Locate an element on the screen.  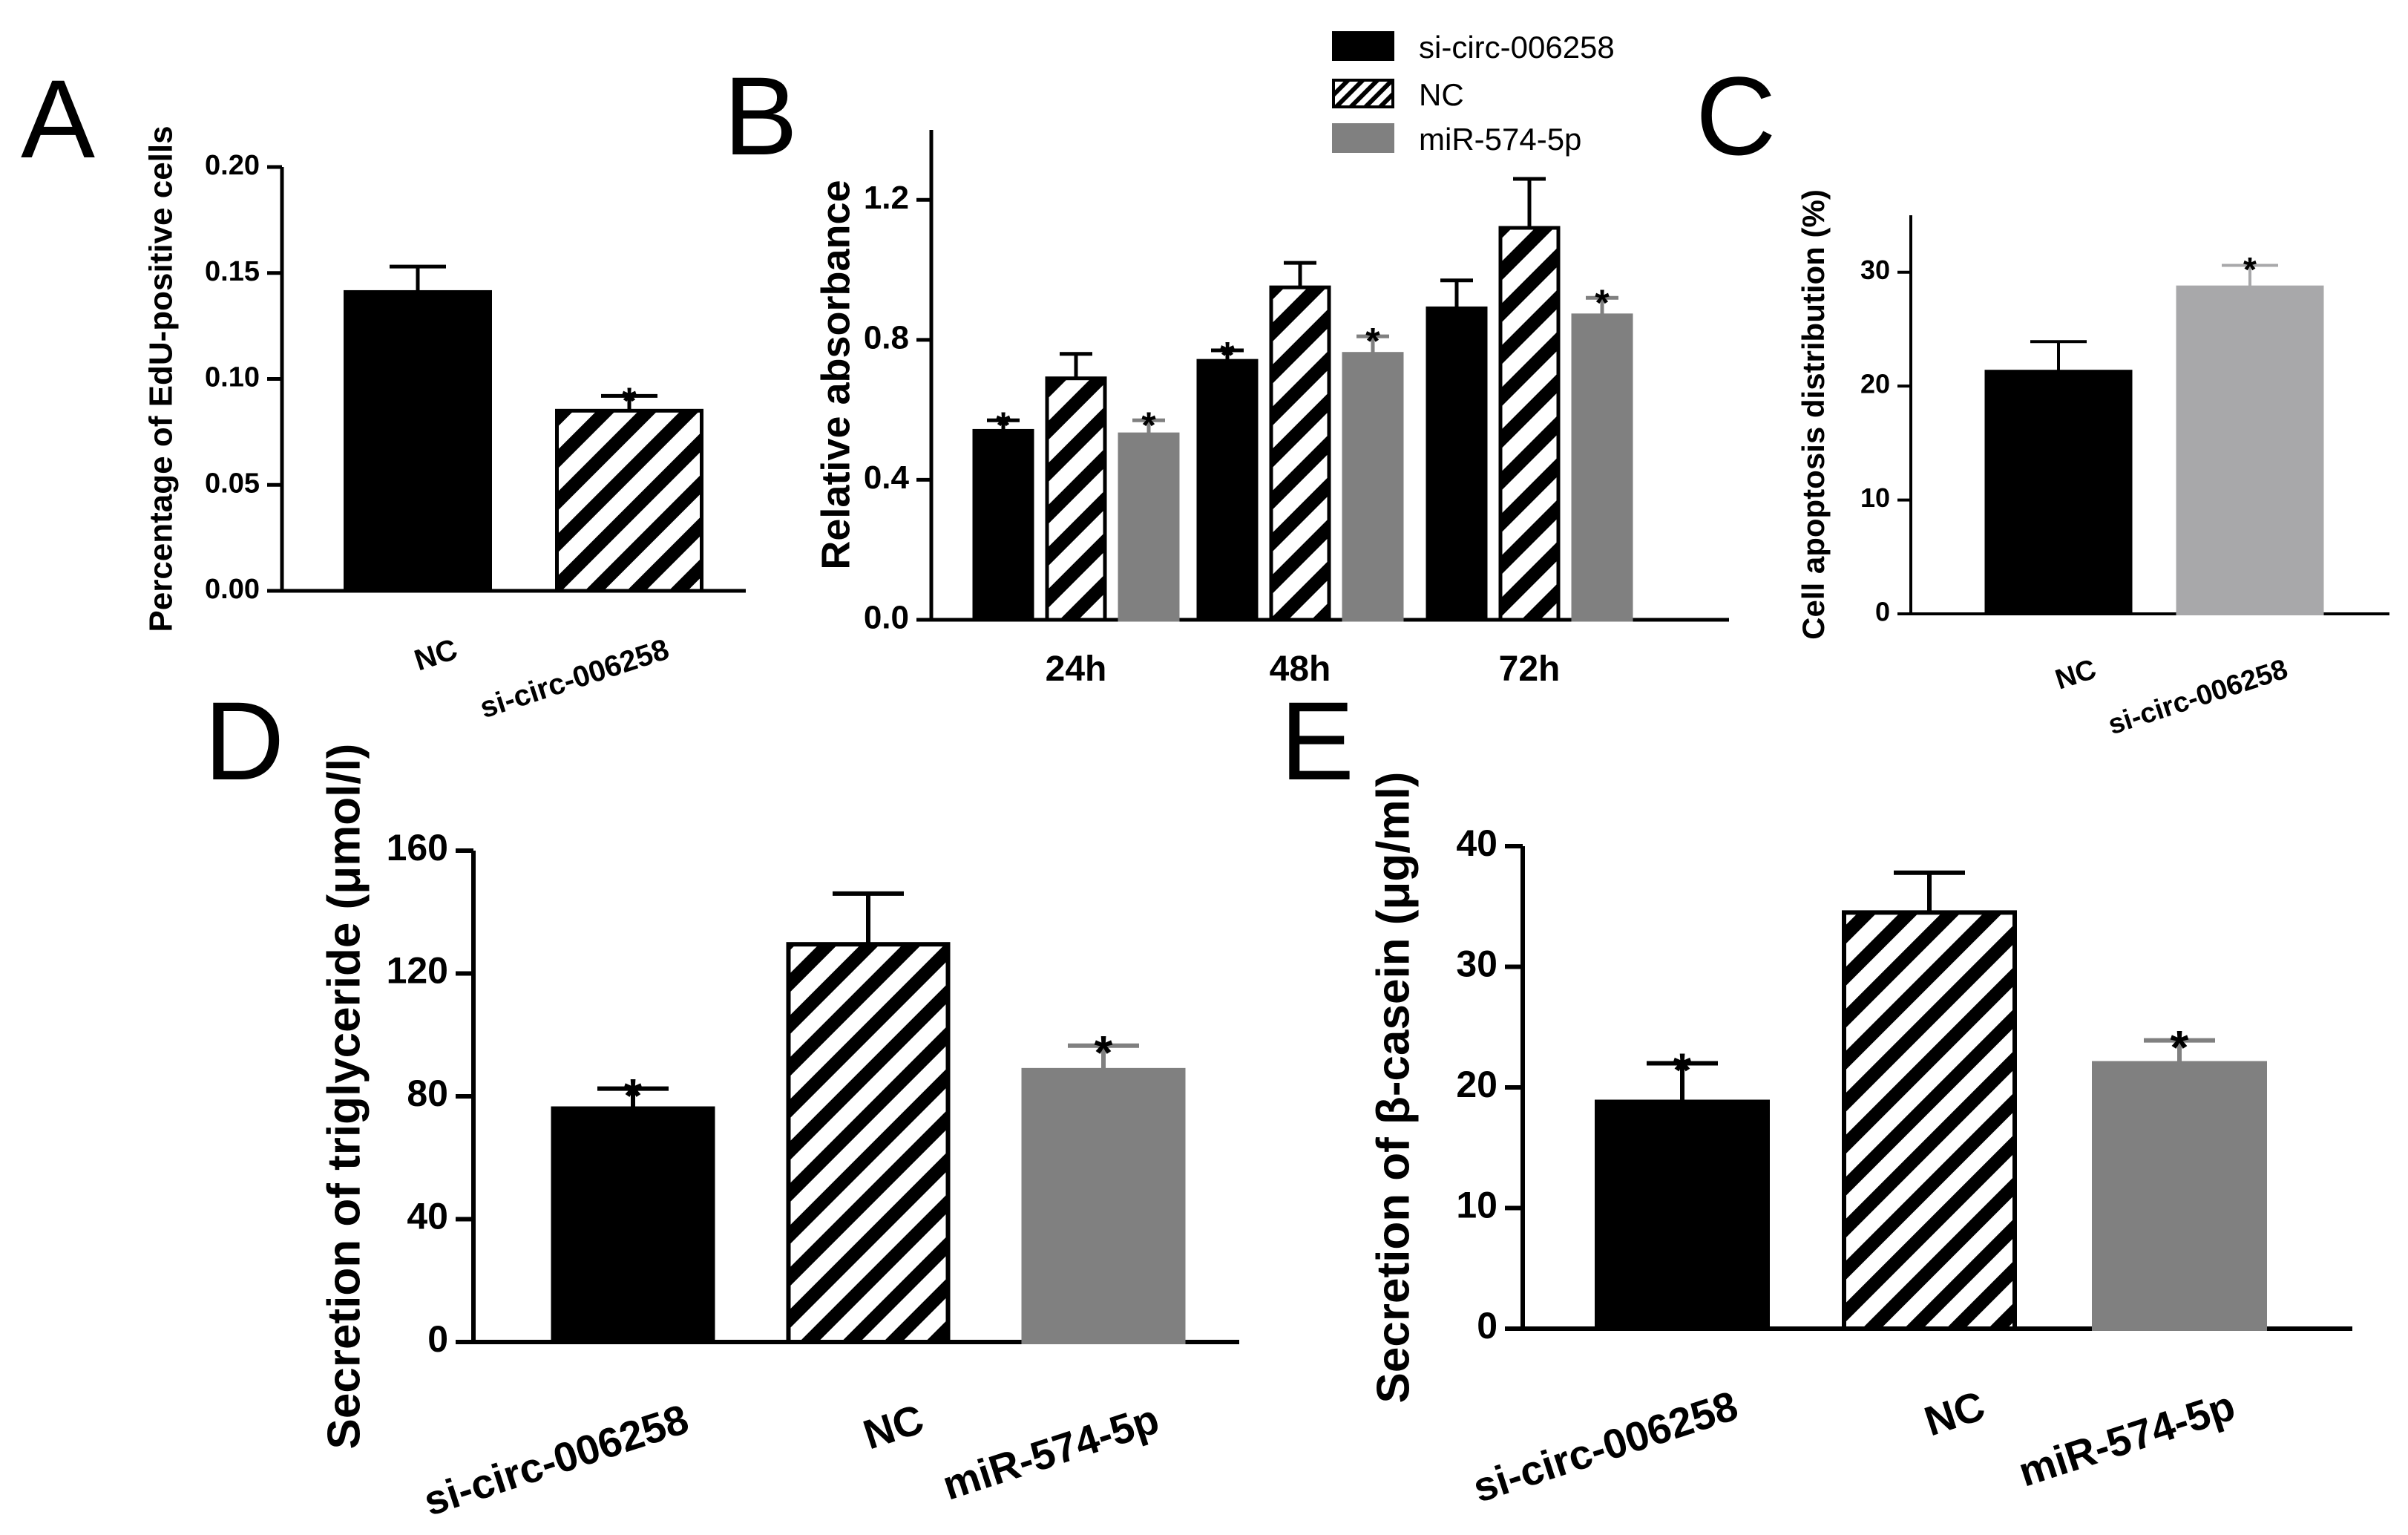
x-tick-label-24h: 24h is located at coordinates (1076, 669).